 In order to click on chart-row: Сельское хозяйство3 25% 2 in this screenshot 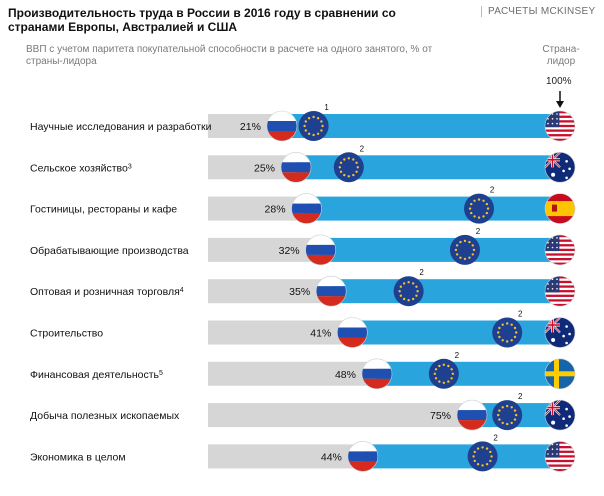, I will do `click(303, 163)`.